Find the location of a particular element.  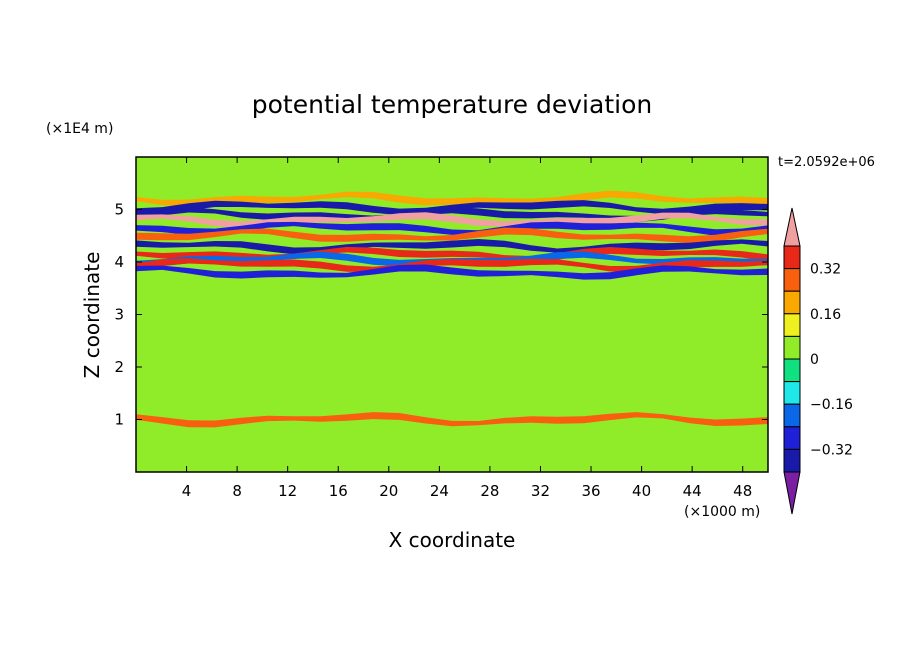

colorbar-label: −0.16 is located at coordinates (831, 405).